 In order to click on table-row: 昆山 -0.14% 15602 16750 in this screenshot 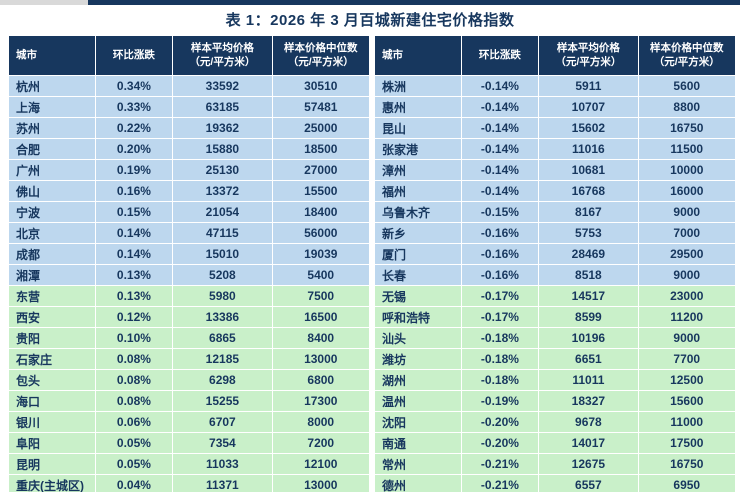, I will do `click(555, 128)`.